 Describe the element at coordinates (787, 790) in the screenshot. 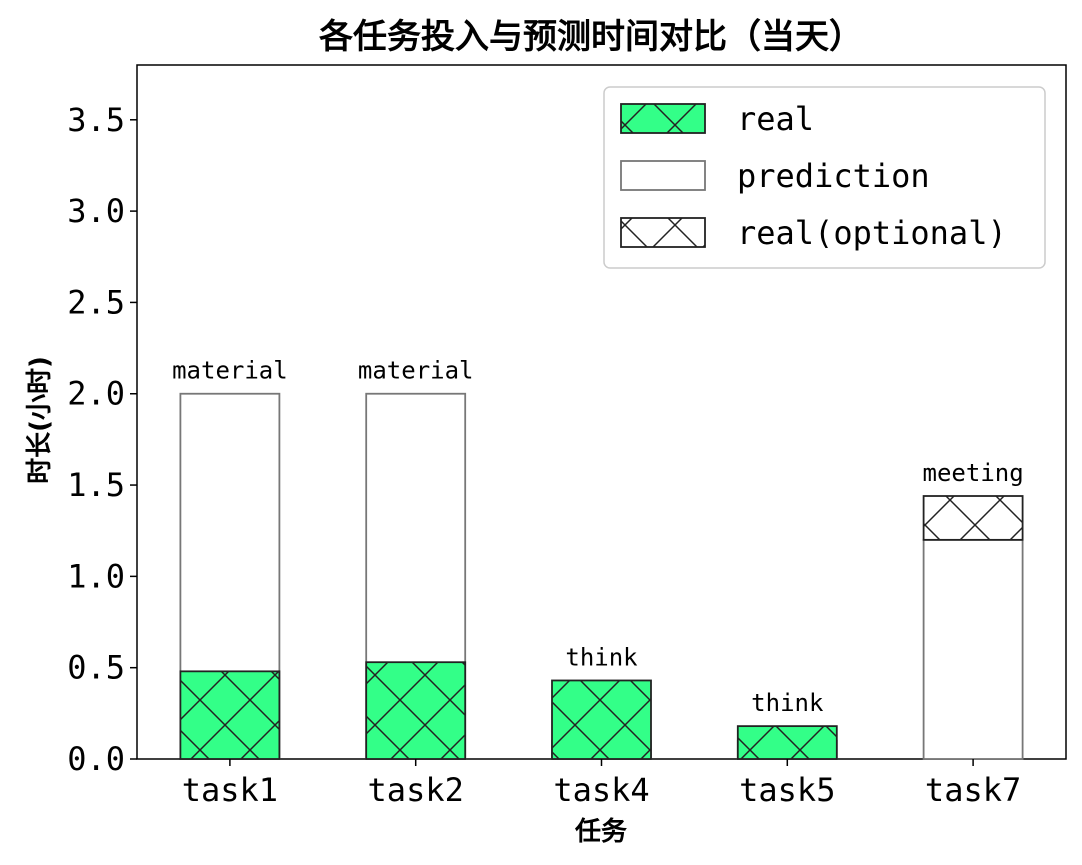

I see `x-tick-label: task5` at that location.